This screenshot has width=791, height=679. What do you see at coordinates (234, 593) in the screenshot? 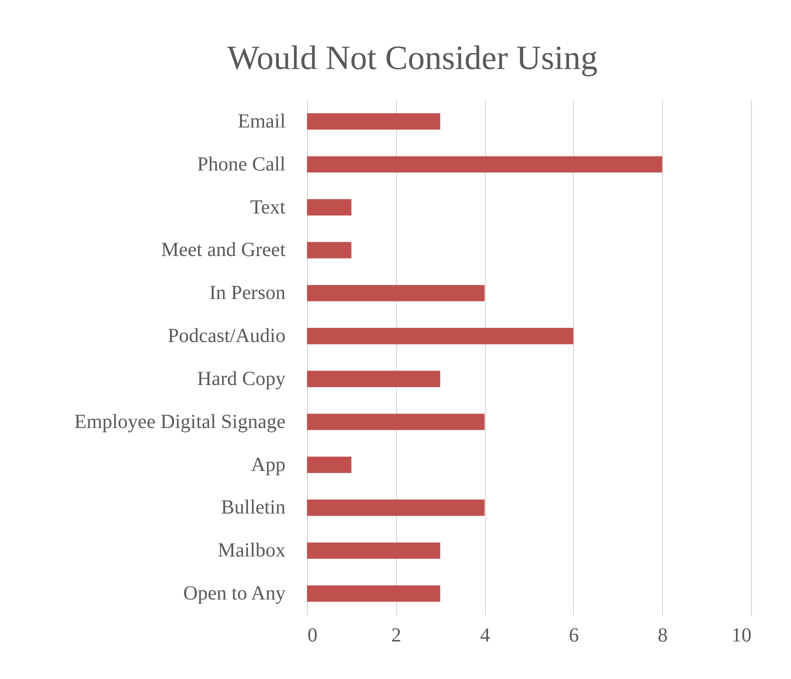
I see `y-tick-label: Open to Any` at bounding box center [234, 593].